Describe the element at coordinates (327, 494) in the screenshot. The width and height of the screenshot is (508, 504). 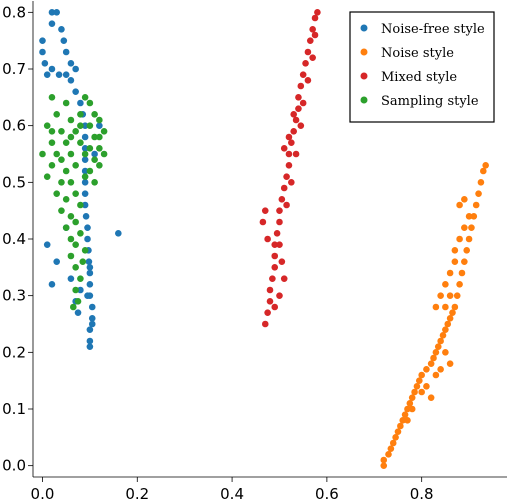
I see `x-tick-label: 0.6` at that location.